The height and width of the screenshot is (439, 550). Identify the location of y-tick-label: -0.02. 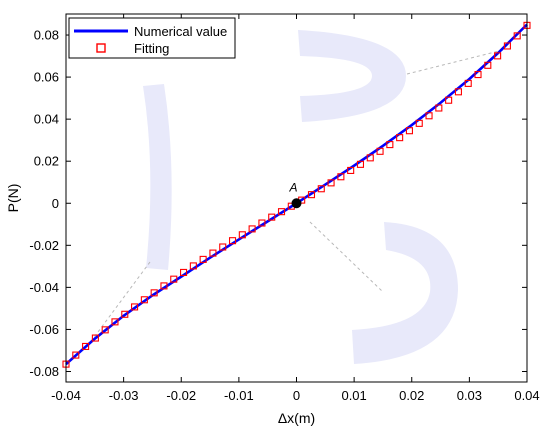
(44, 245).